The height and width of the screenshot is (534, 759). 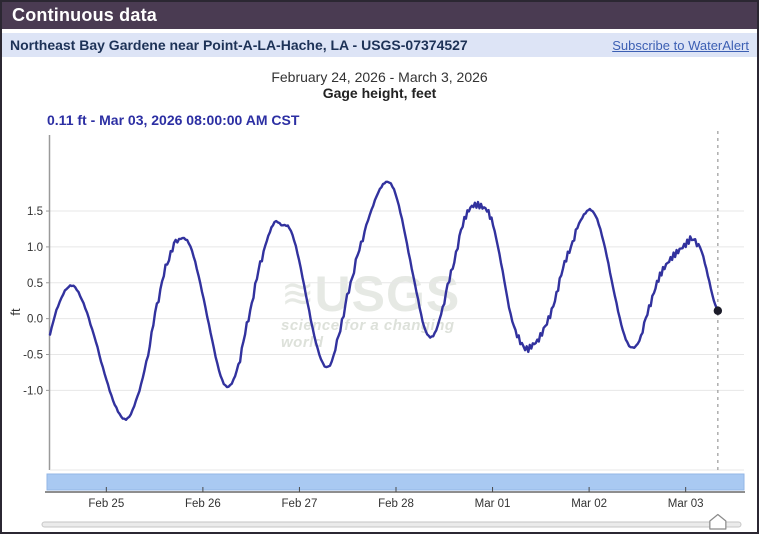 I want to click on x-tick-label: Mar 01, so click(x=493, y=504).